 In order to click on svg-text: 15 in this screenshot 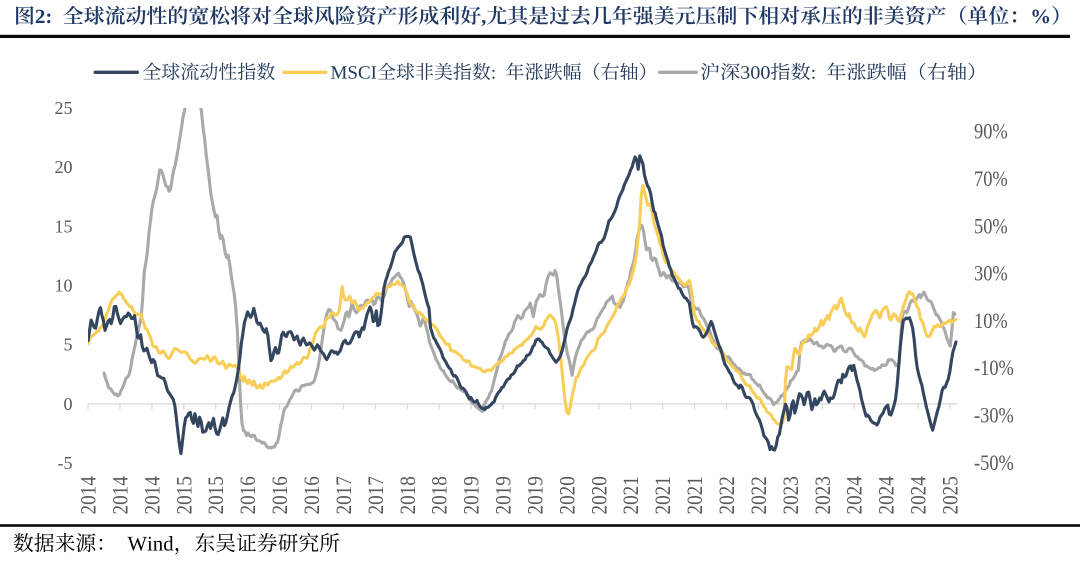, I will do `click(64, 226)`.